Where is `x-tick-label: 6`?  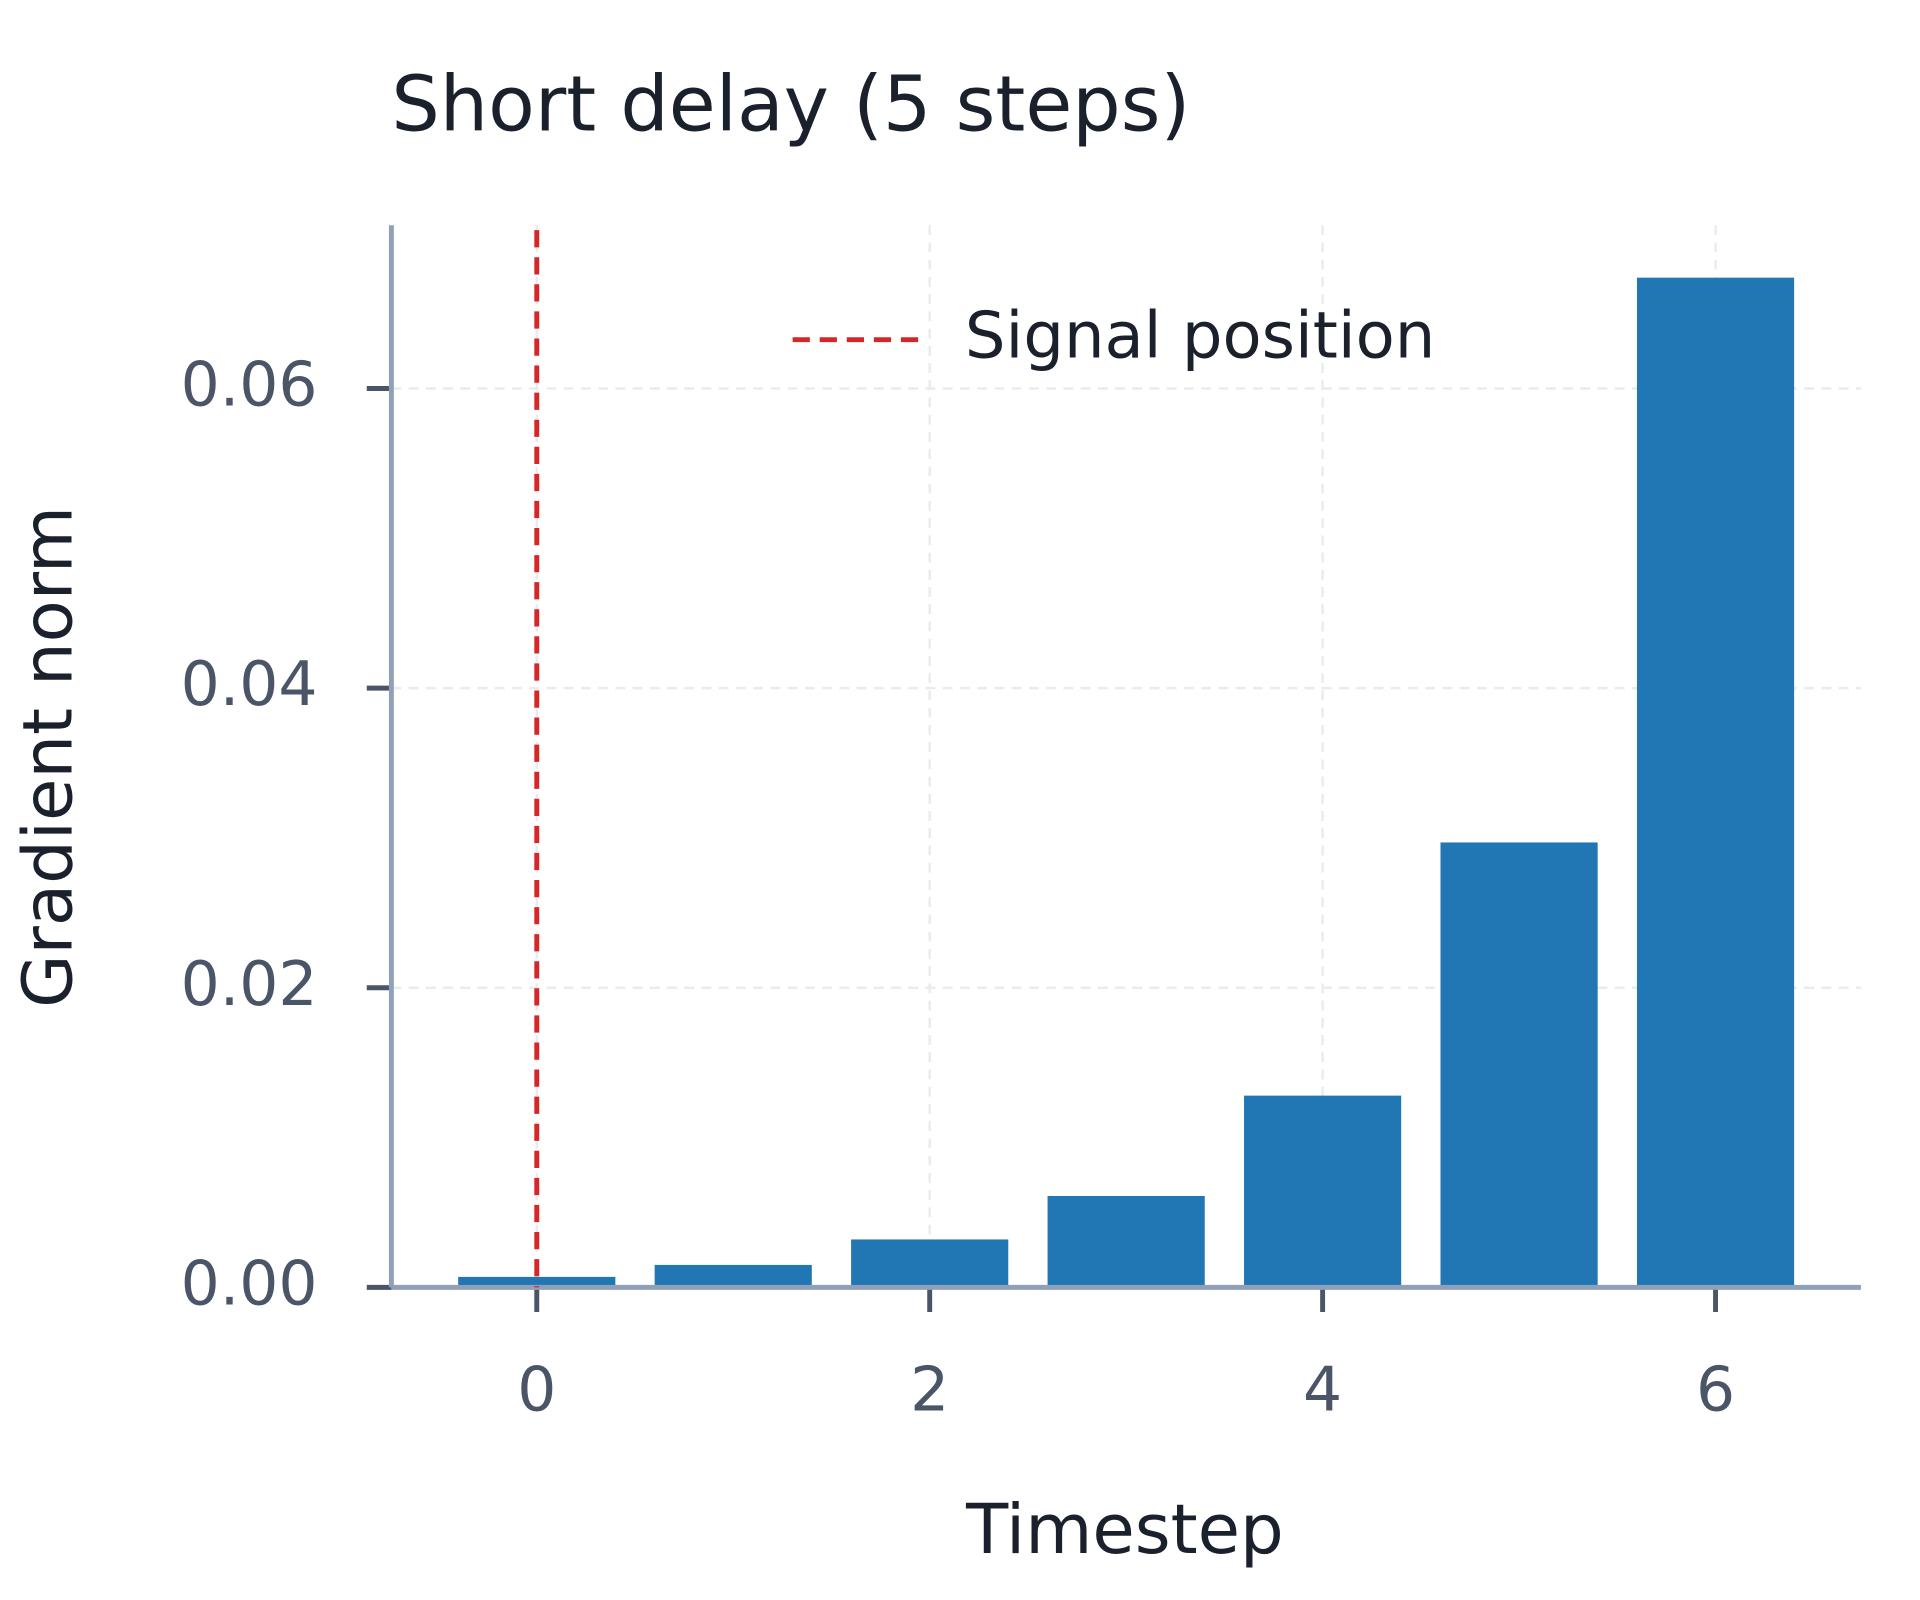
x-tick-label: 6 is located at coordinates (1715, 1389).